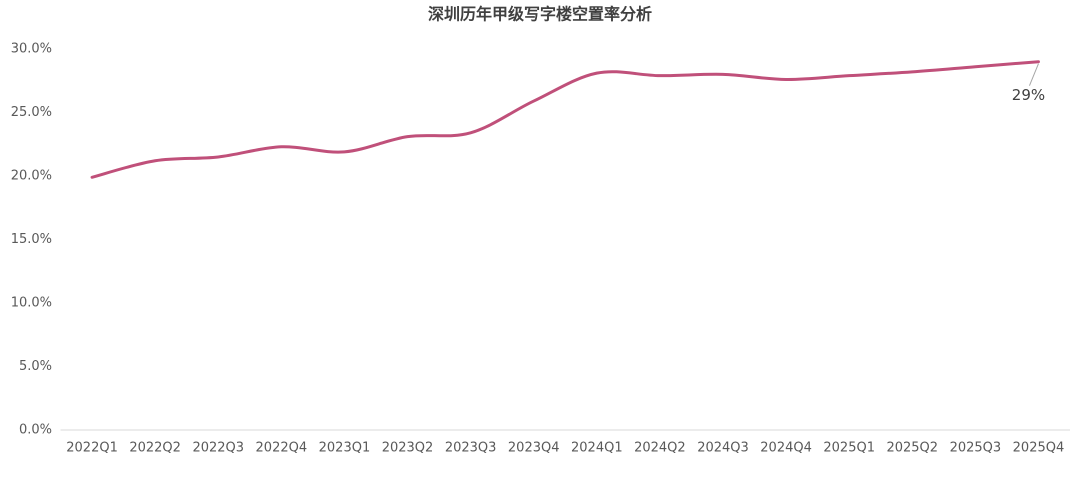 This screenshot has height=484, width=1080. What do you see at coordinates (35, 366) in the screenshot?
I see `y-tick-label: 5.0%` at bounding box center [35, 366].